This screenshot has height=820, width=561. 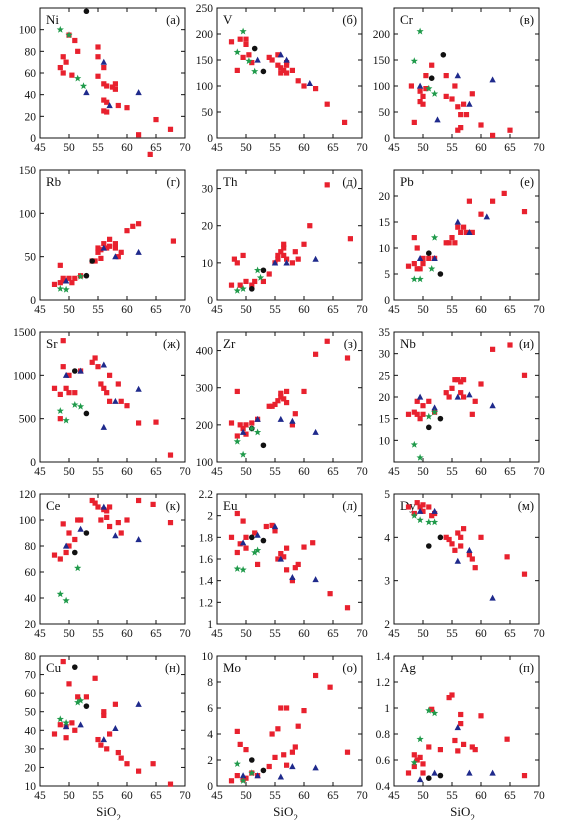 What do you see at coordinates (28, 495) in the screenshot?
I see `y-tick-label: 120` at bounding box center [28, 495].